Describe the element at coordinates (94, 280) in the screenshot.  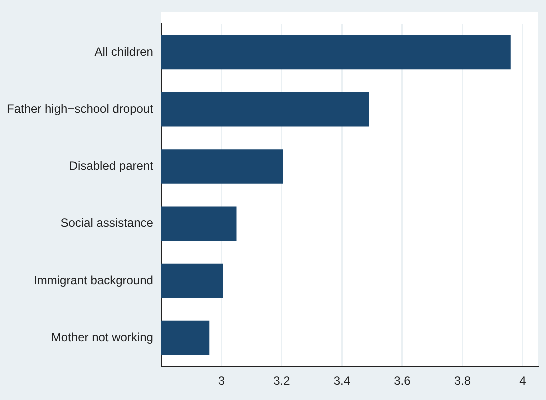
I see `y-tick-label: Immigrant background` at that location.